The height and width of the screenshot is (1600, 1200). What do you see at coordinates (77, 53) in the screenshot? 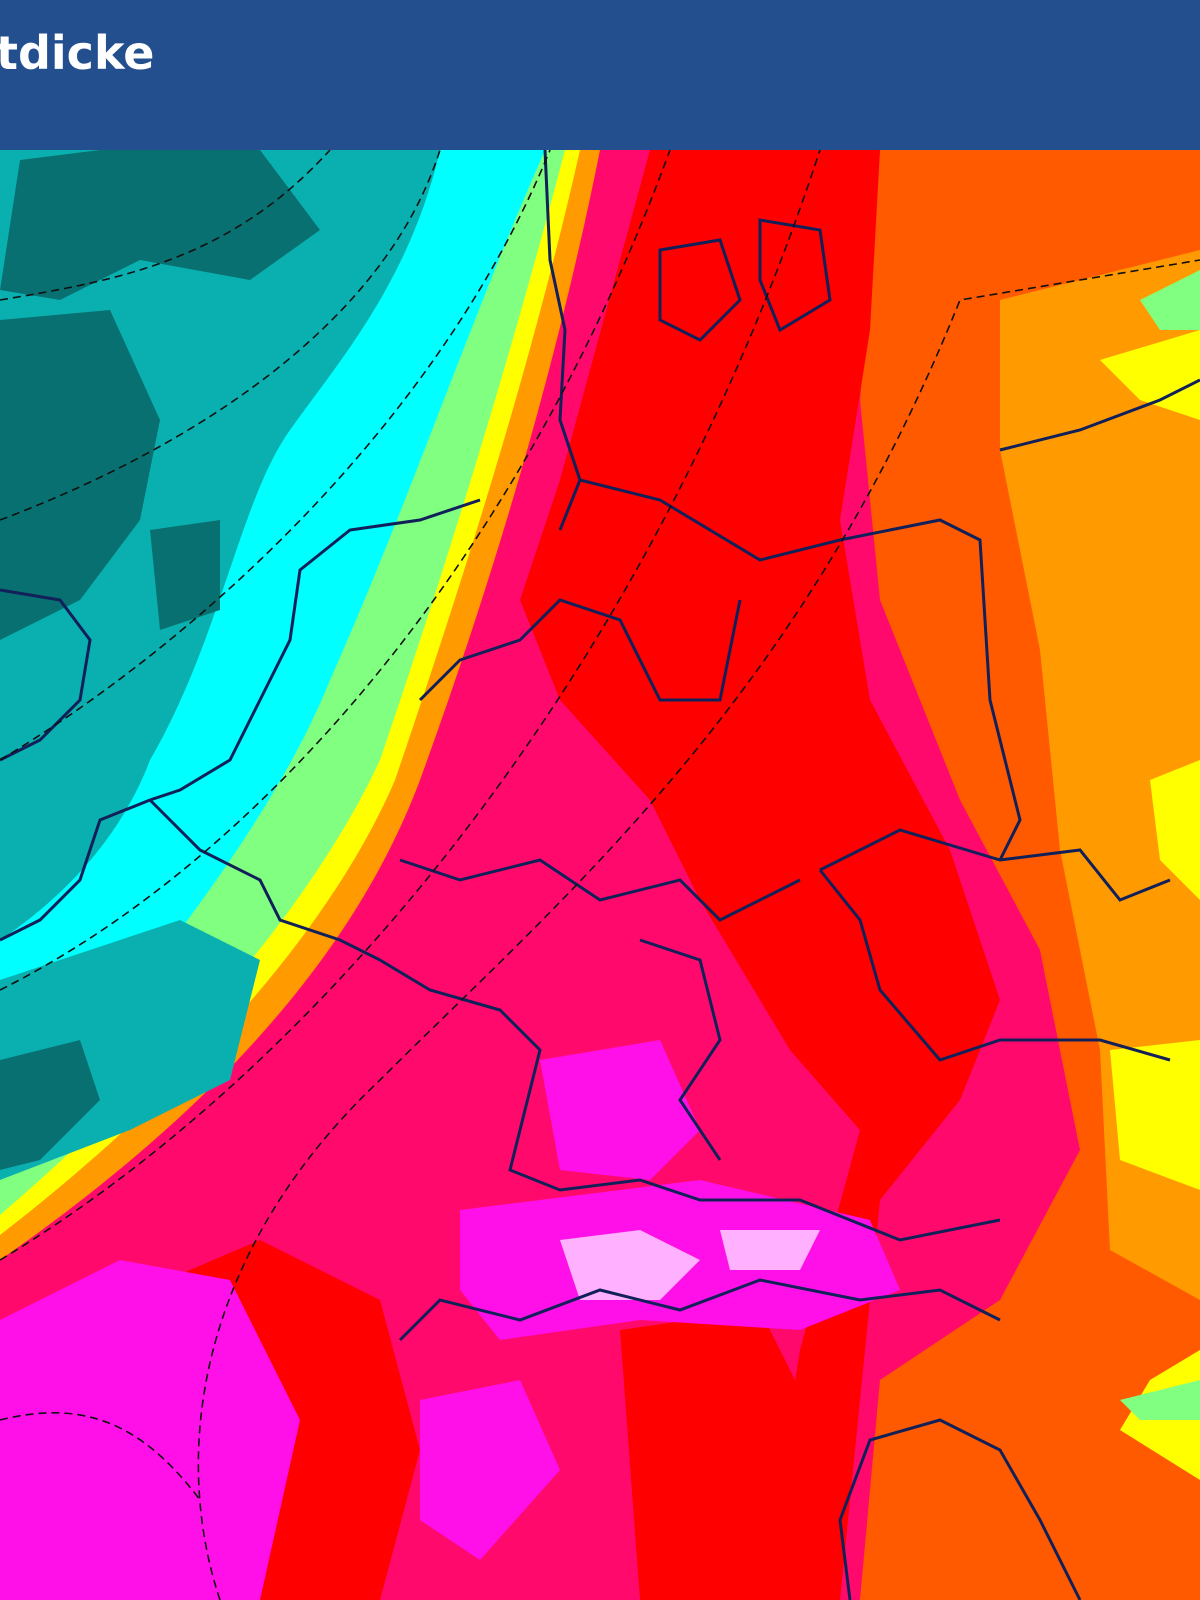
I see `header-title: tdicke` at bounding box center [77, 53].